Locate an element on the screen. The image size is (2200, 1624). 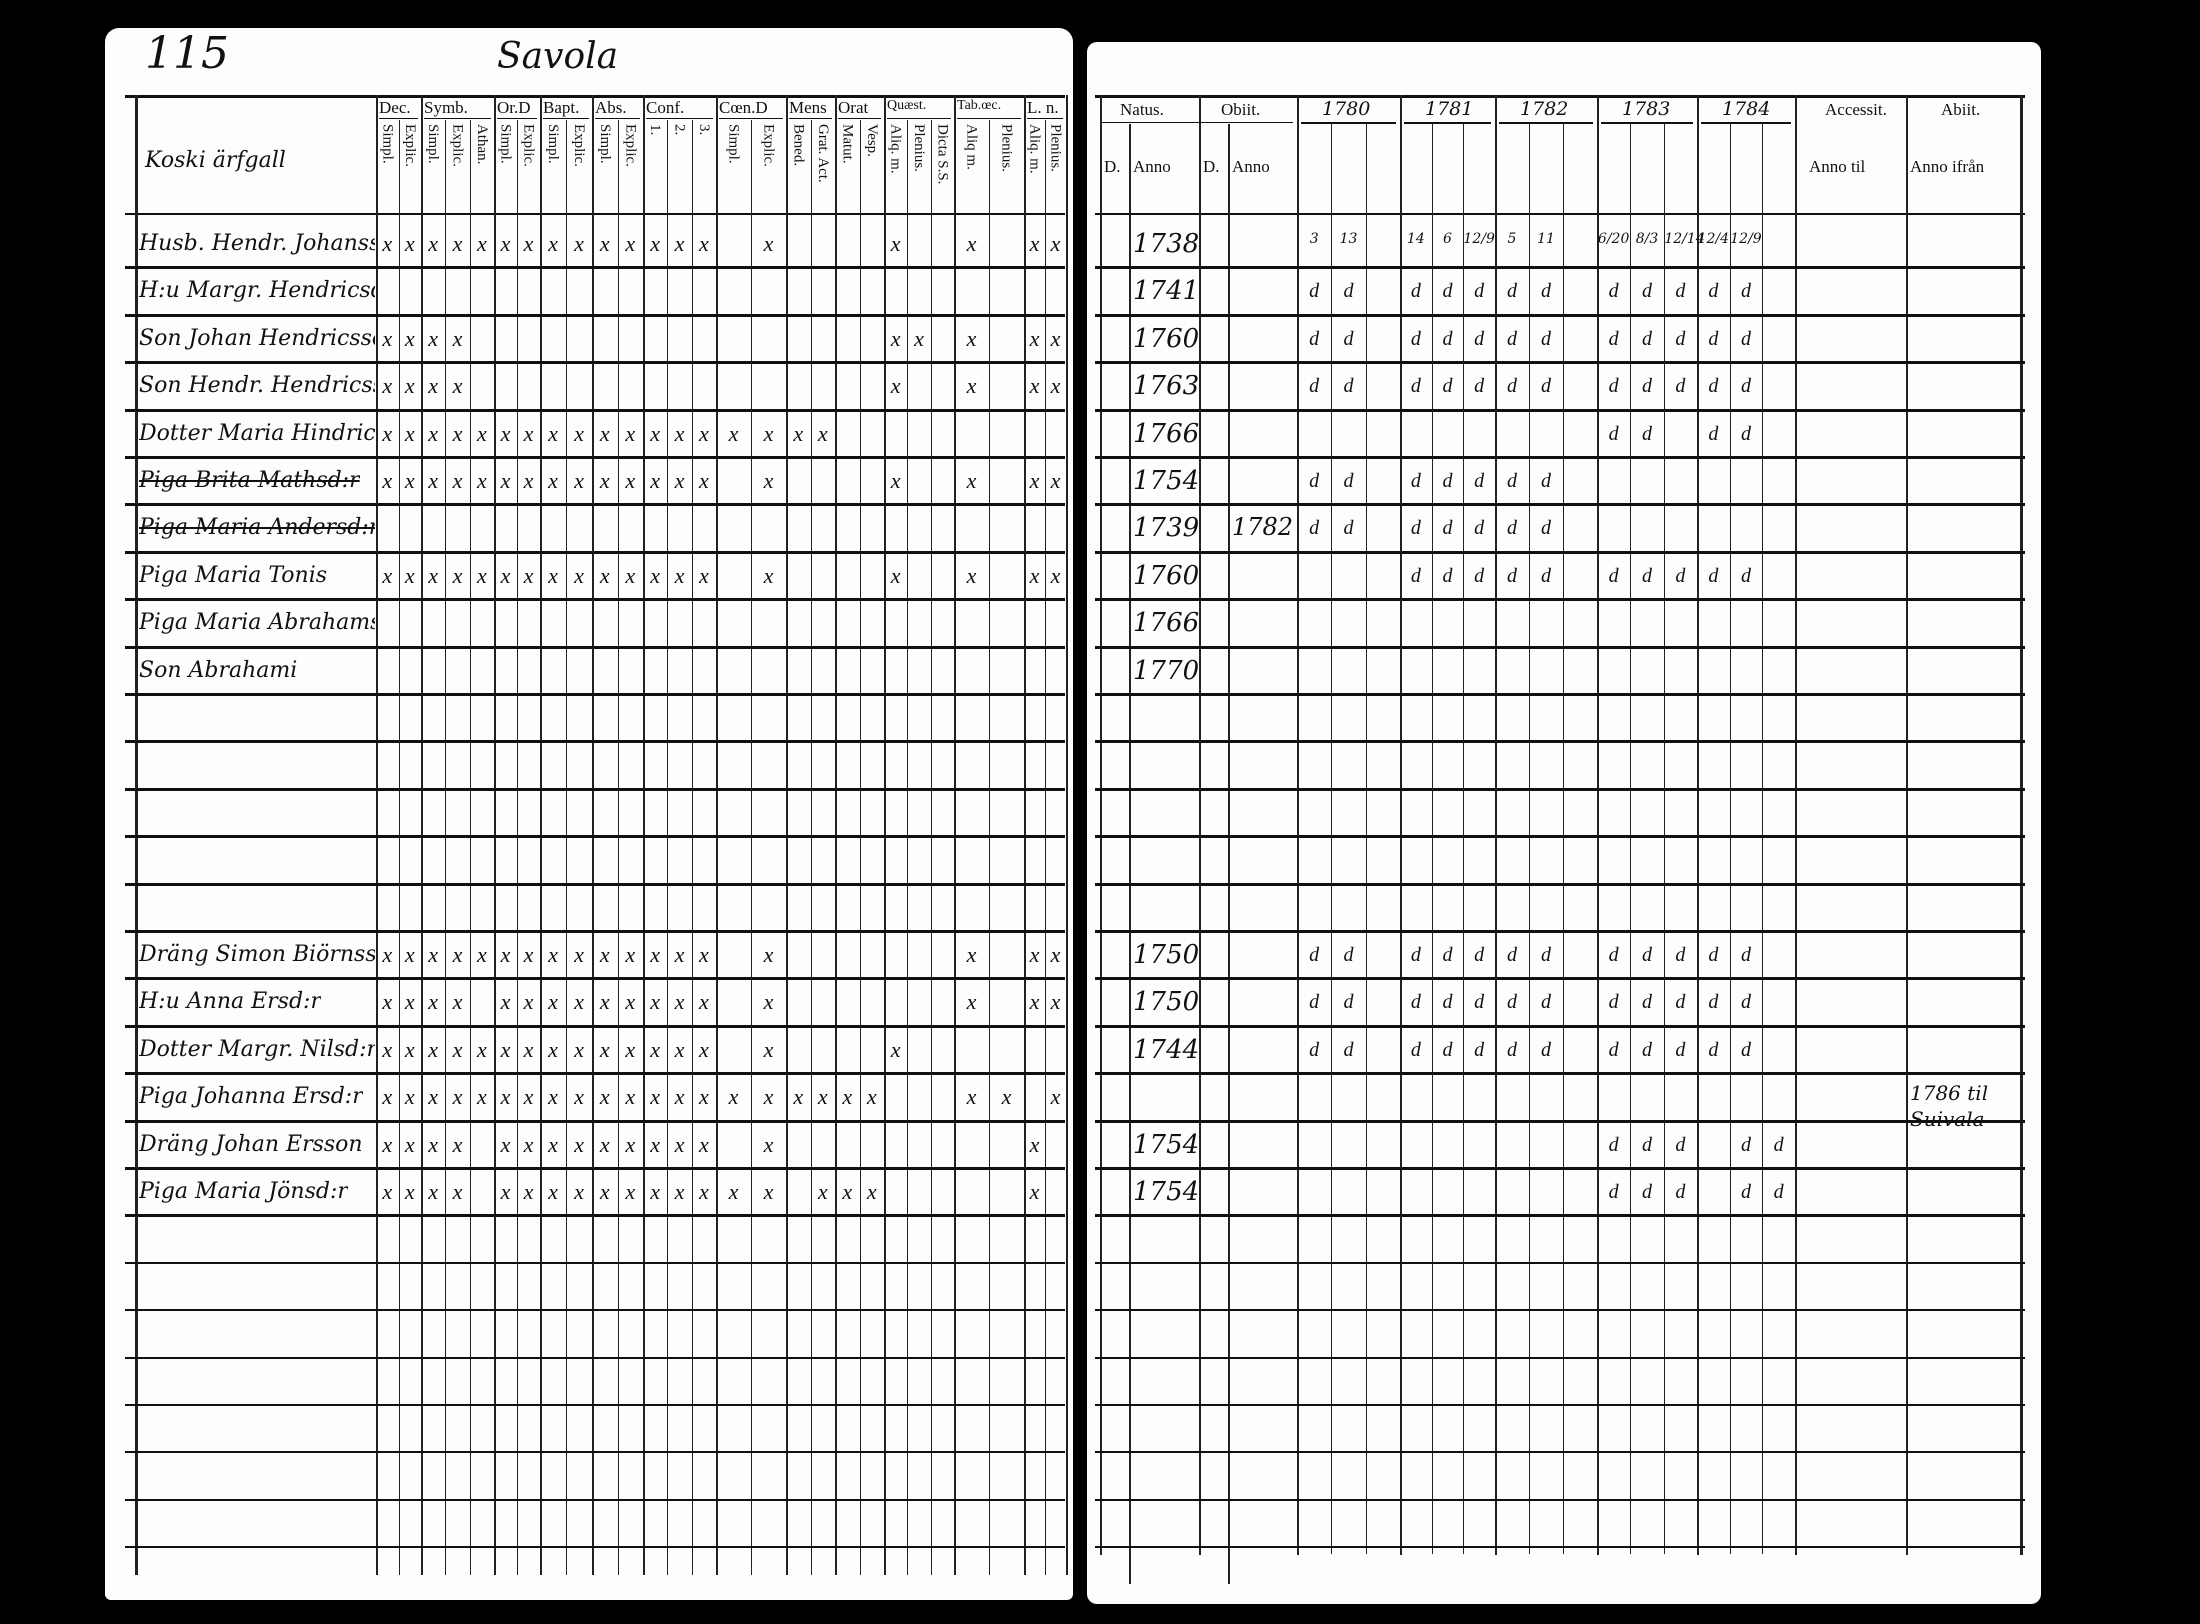
subcolumn-header: Explic. is located at coordinates (768, 145).